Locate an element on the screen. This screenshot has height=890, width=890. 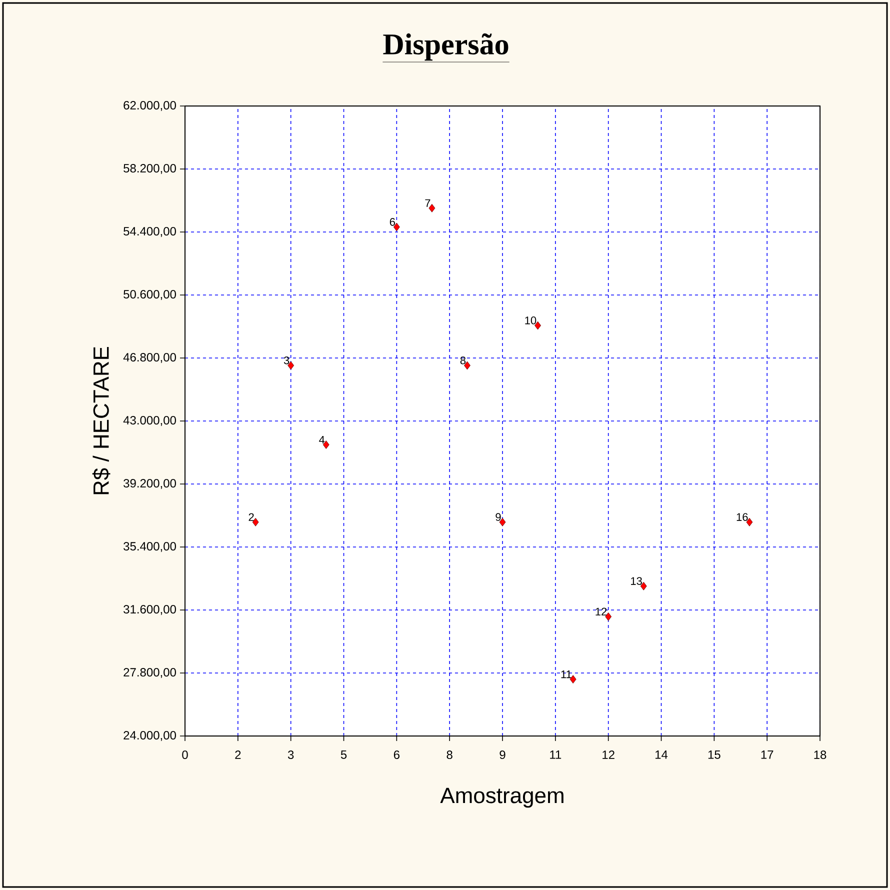
x-tick-label: 0 is located at coordinates (185, 755).